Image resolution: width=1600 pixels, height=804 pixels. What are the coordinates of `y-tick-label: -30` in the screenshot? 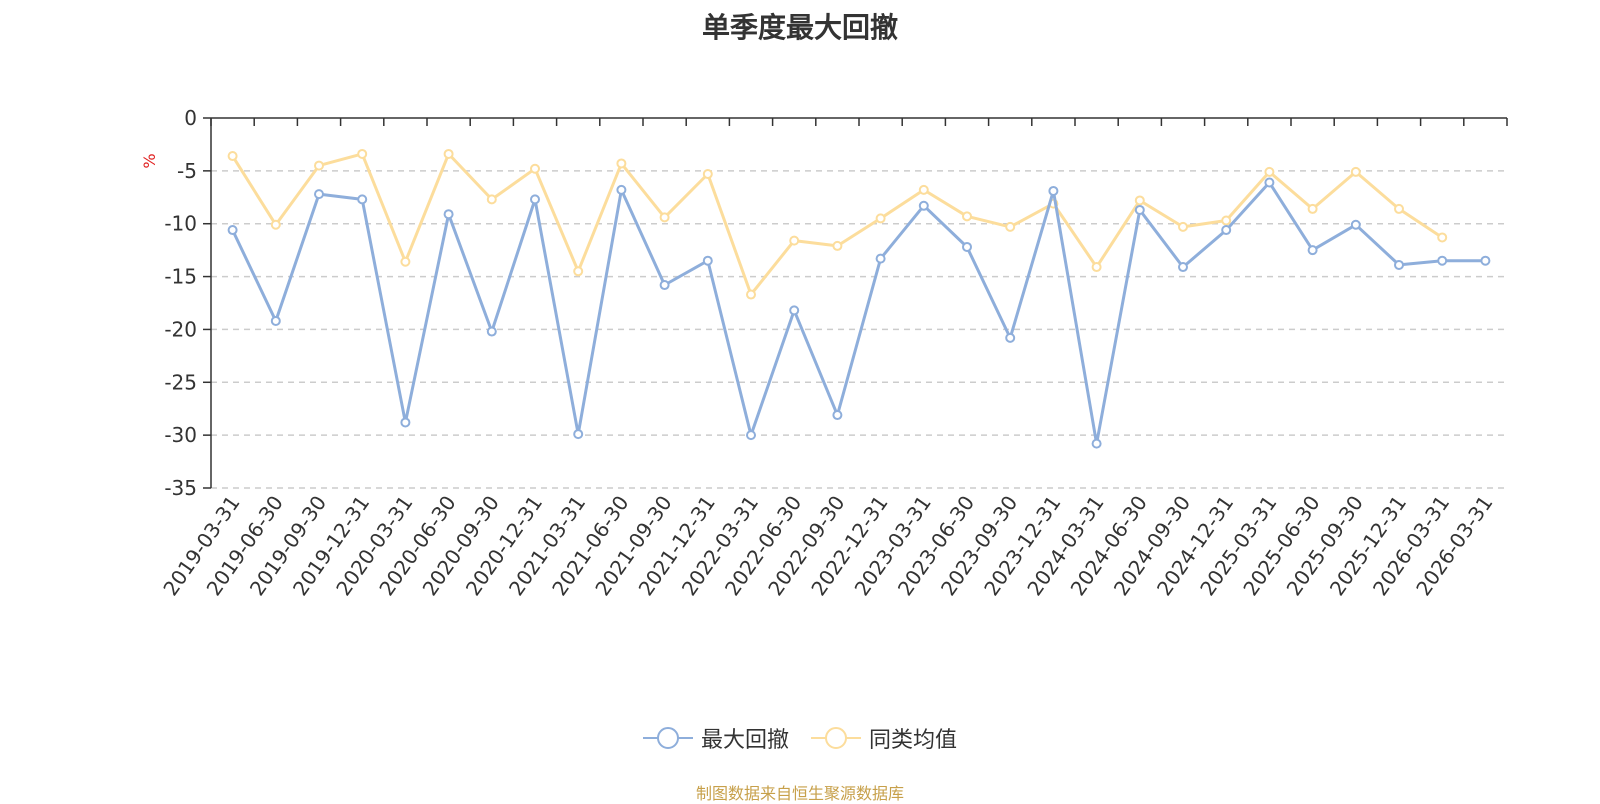 It's located at (180, 435).